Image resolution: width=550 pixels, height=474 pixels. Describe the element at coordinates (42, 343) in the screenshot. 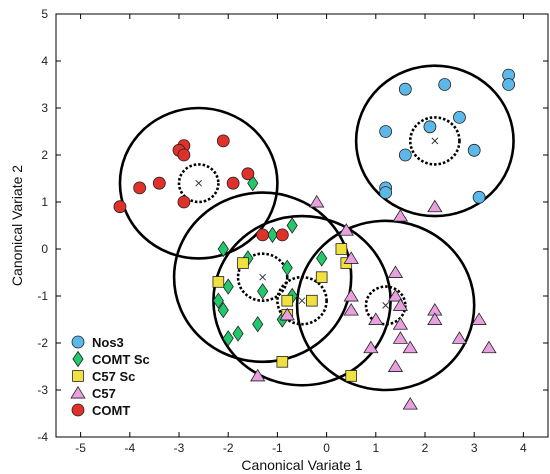

I see `y-tick-label: -2` at that location.